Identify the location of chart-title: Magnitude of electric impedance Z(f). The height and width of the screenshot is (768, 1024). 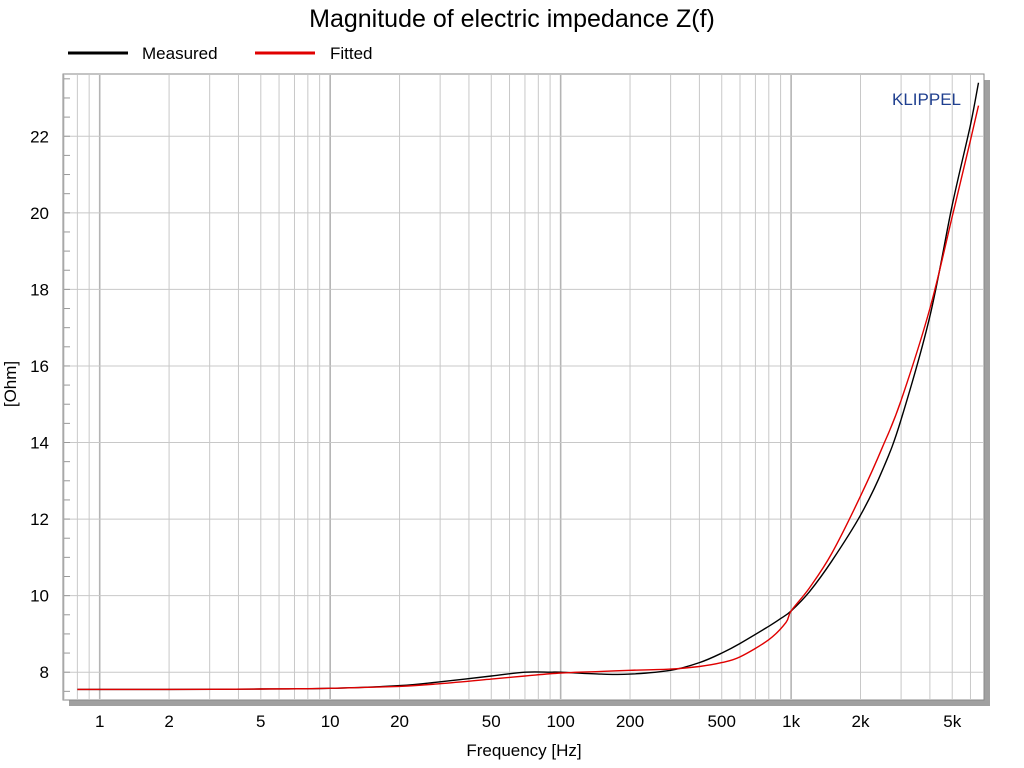
(512, 19).